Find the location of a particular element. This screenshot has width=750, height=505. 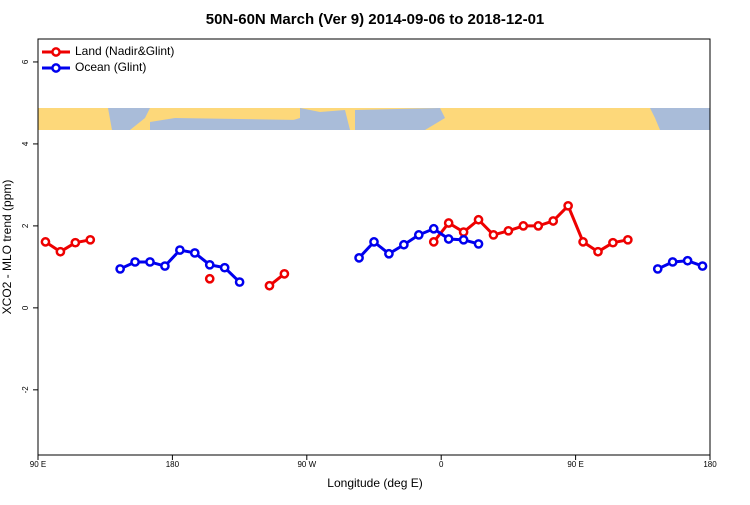

legend-label: Land (Nadir&Glint) is located at coordinates (124, 51).